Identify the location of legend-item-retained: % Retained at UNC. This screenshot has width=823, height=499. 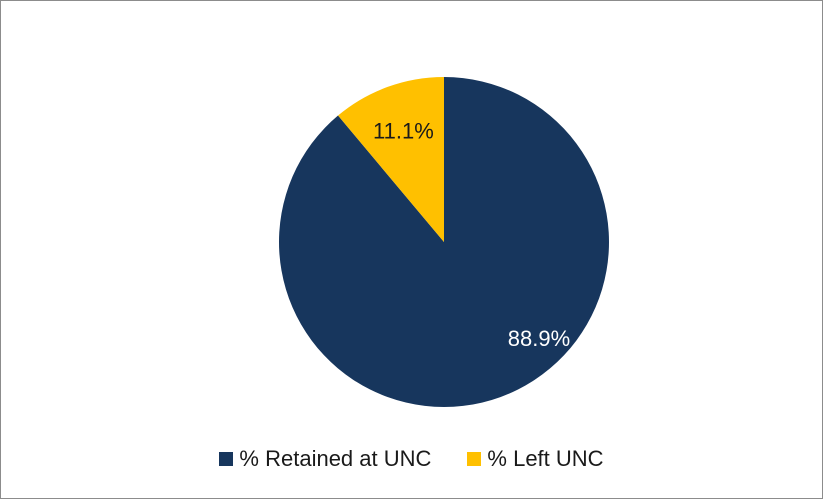
(325, 459).